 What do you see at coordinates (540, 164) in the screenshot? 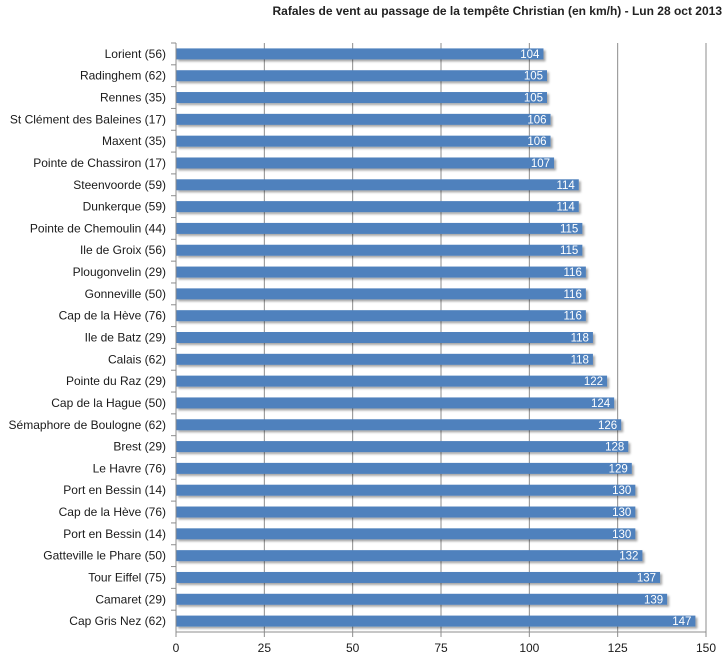
I see `bar-value-label: 107` at bounding box center [540, 164].